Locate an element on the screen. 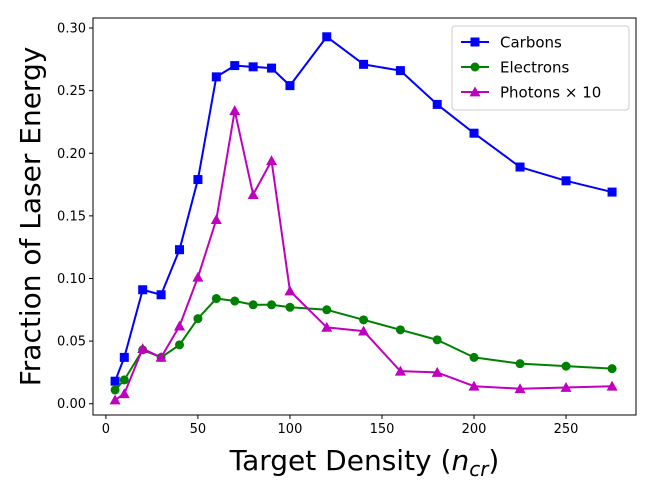 This screenshot has height=502, width=664. electrons-line is located at coordinates (363, 344).